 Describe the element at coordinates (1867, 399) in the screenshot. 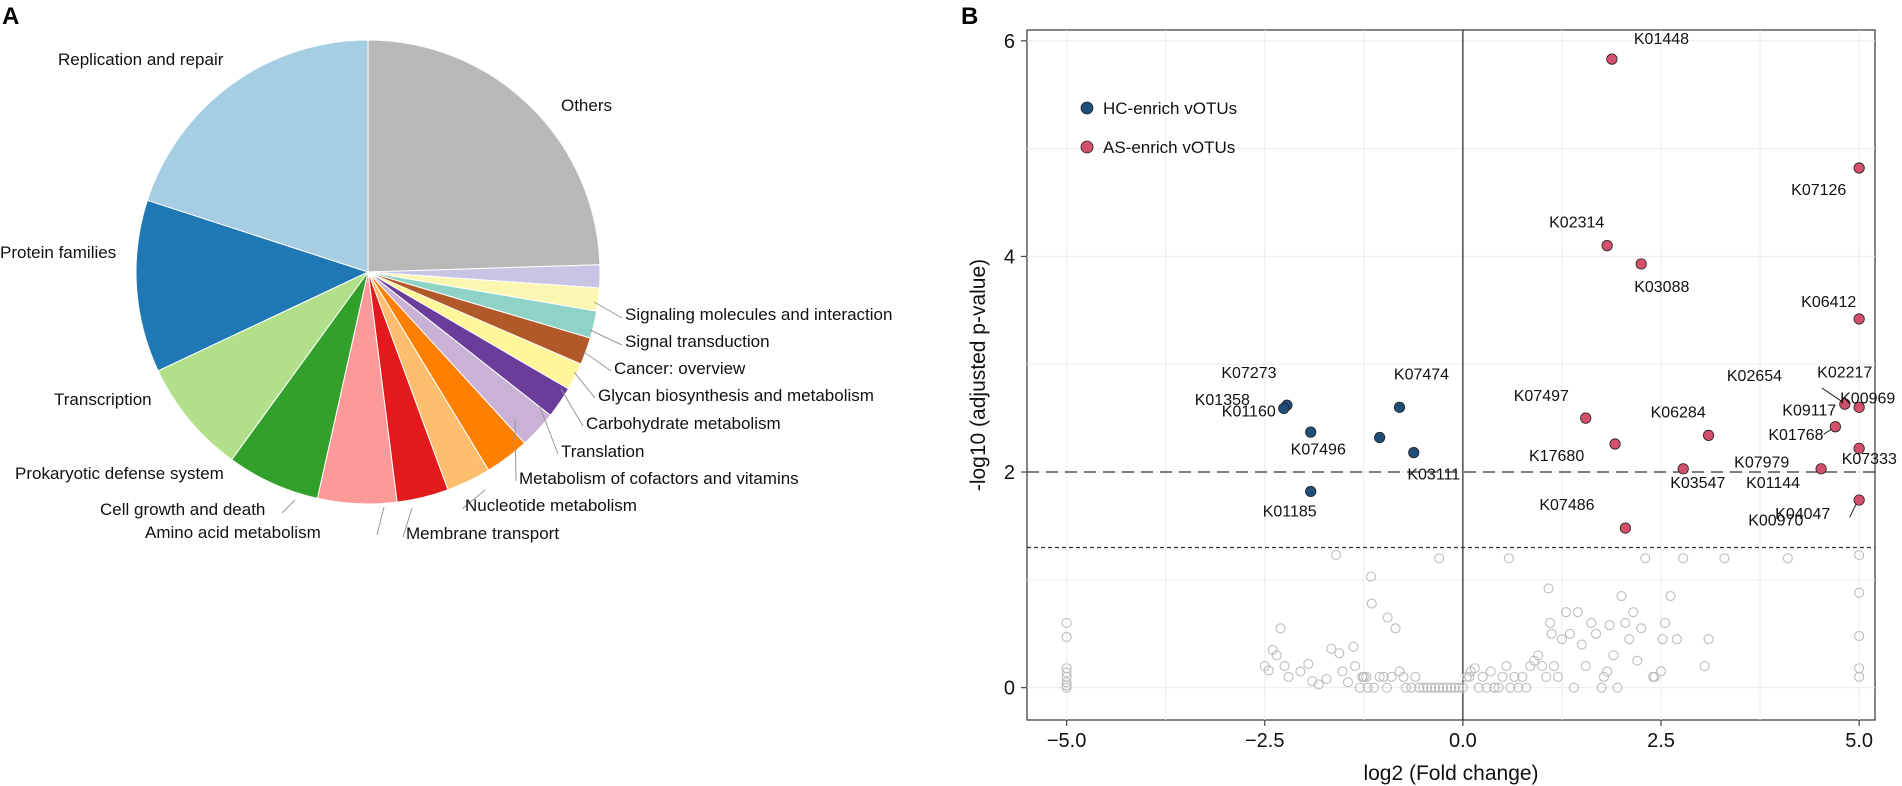

I see `point-label-k00969: K00969` at that location.